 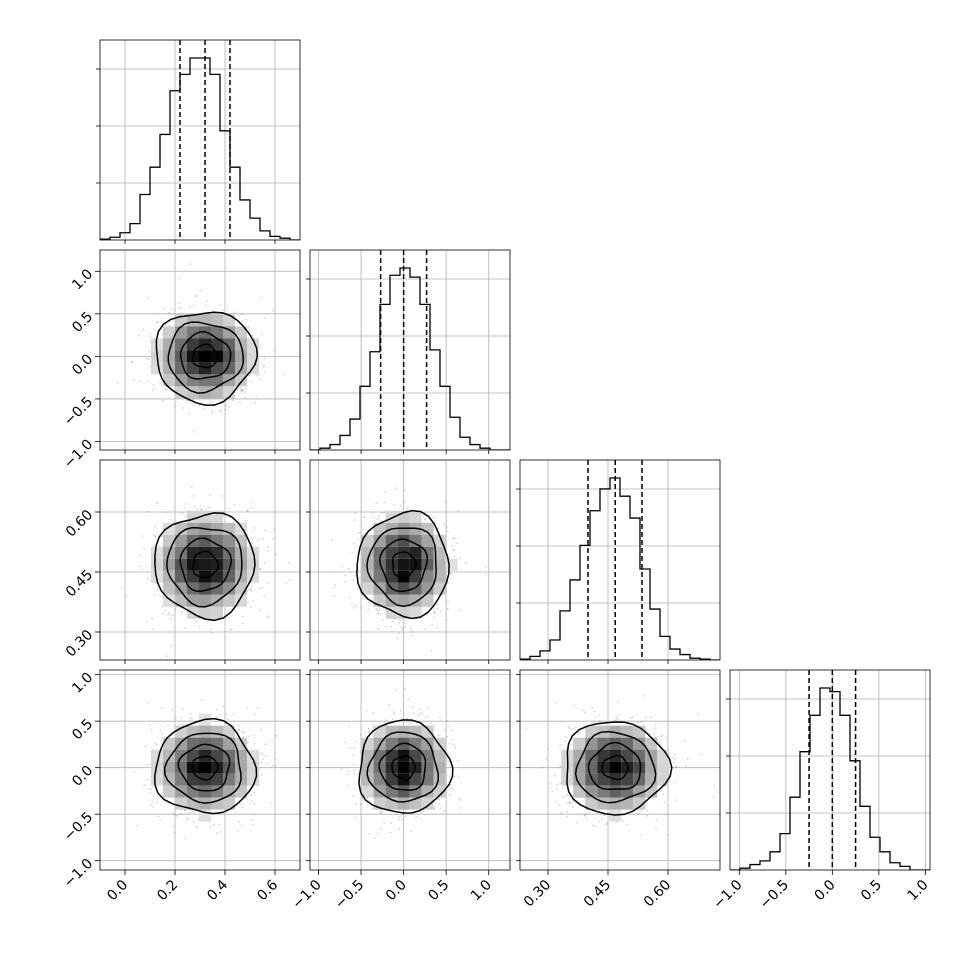 What do you see at coordinates (217, 890) in the screenshot?
I see `xtick-label-0-2: 0.4` at bounding box center [217, 890].